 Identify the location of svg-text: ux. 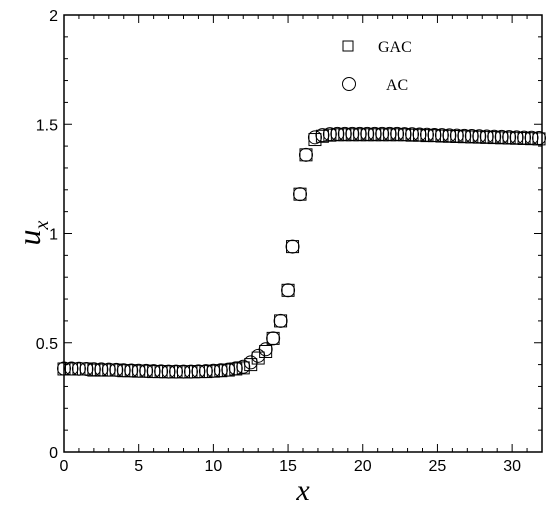
(32, 232).